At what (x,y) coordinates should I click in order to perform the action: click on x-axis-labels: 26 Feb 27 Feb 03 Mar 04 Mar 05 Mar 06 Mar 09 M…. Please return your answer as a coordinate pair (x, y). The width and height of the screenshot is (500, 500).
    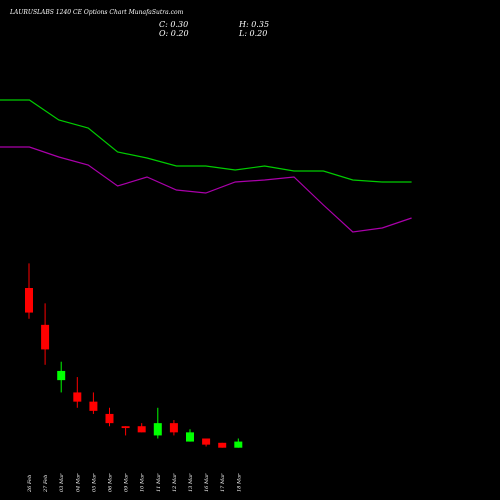
    Looking at the image, I should click on (134, 483).